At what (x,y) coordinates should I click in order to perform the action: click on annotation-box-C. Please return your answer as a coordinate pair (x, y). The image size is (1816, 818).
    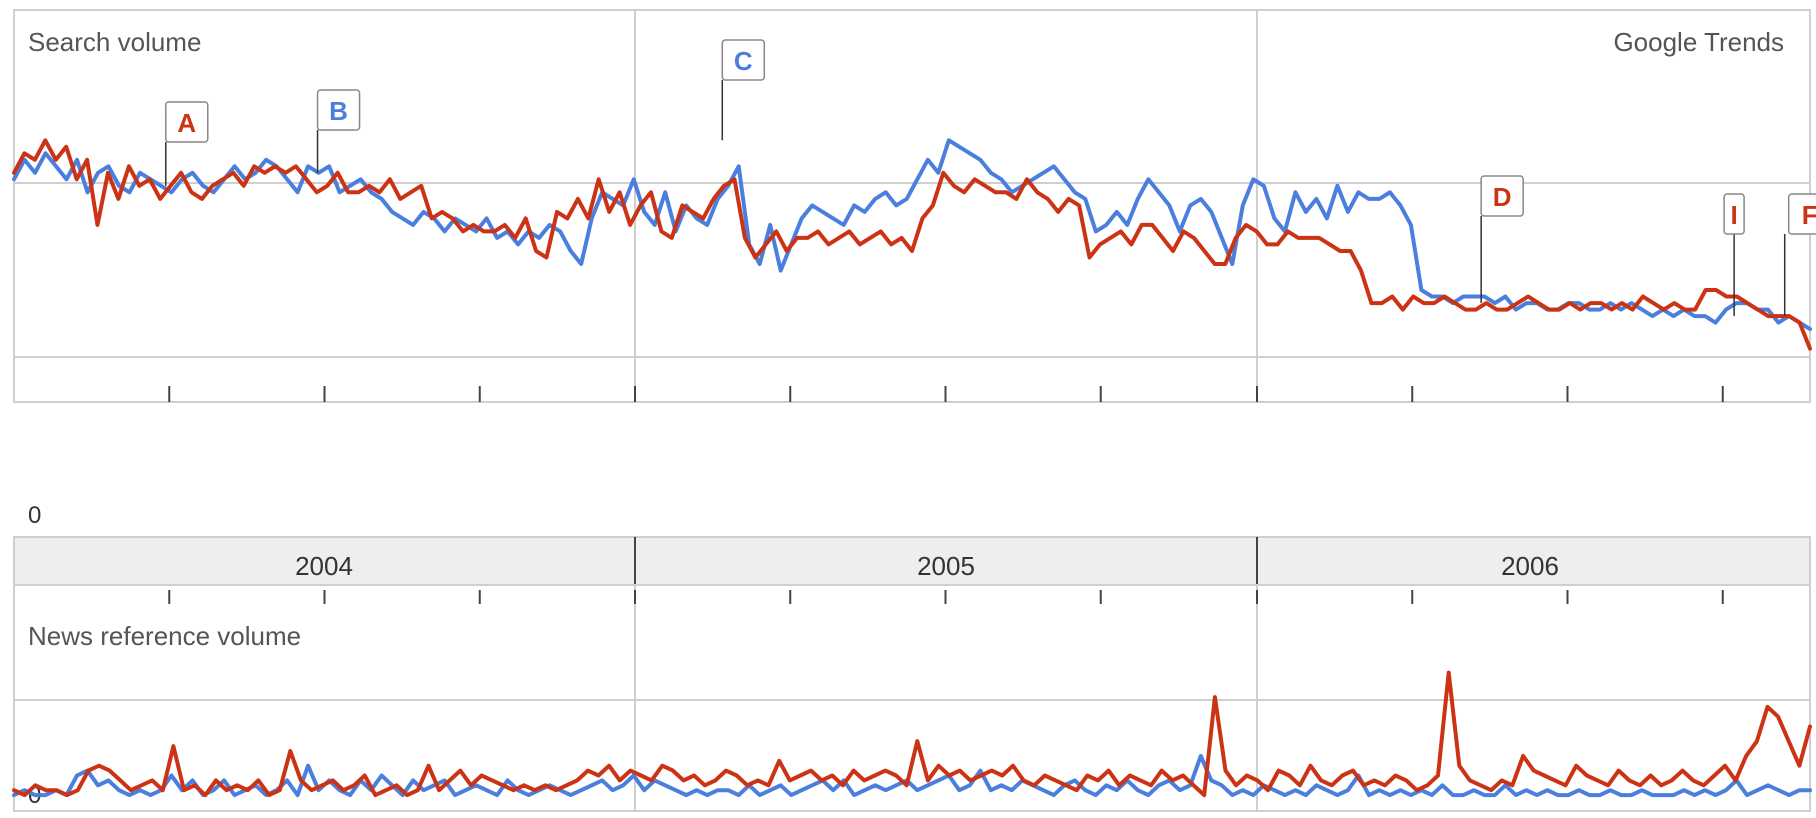
    Looking at the image, I should click on (743, 60).